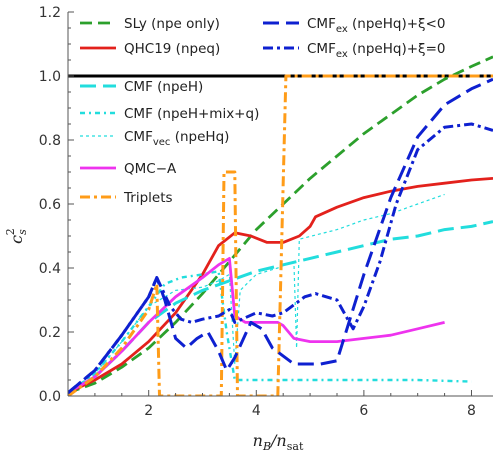 This screenshot has height=453, width=493. I want to click on legend-label: Triplets, so click(148, 198).